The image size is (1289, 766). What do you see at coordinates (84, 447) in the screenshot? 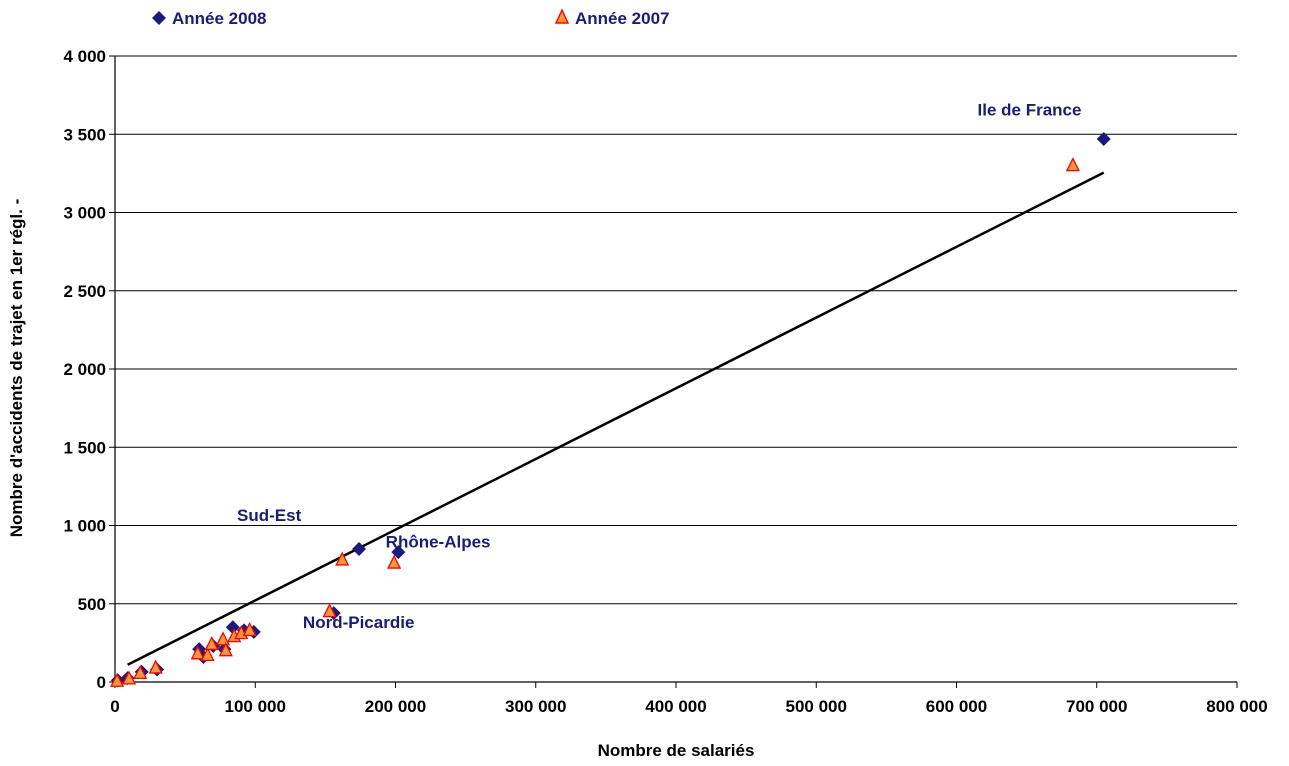
I see `y-tick-label: 1 500` at bounding box center [84, 447].